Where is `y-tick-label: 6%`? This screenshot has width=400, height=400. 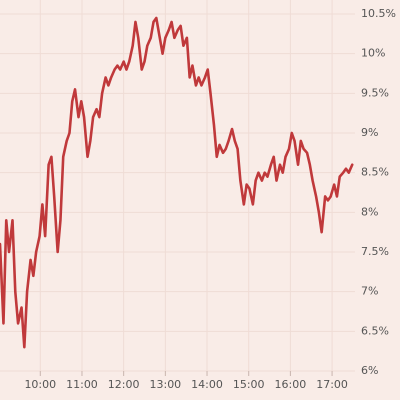 y-tick-label: 6% is located at coordinates (369, 370).